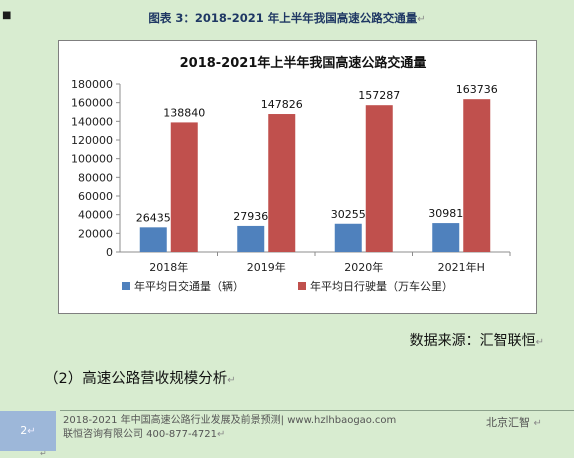  I want to click on y-tick-label: 60000, so click(95, 196).